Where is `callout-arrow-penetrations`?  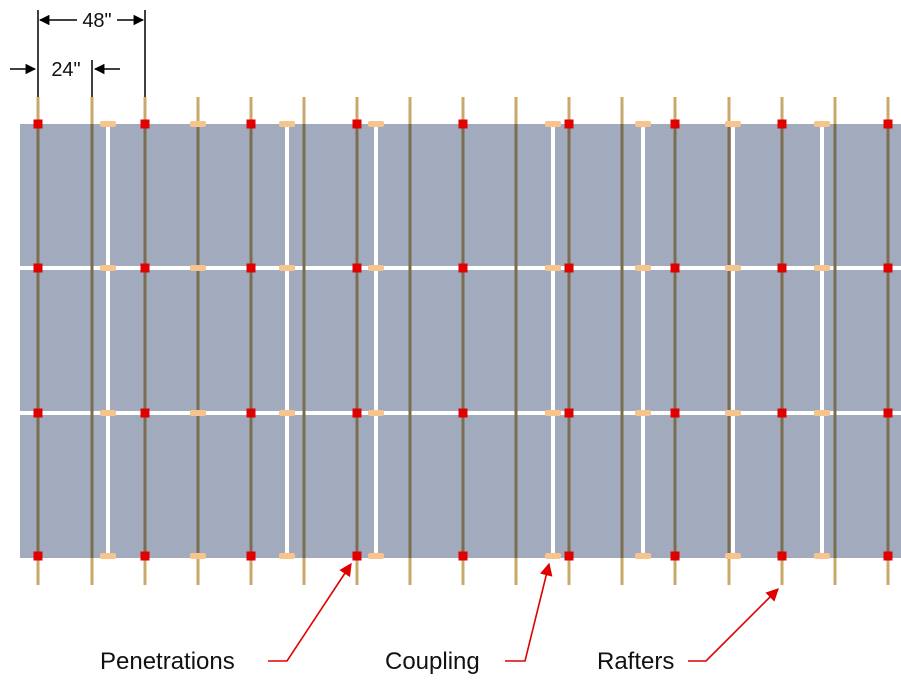
callout-arrow-penetrations is located at coordinates (310, 612).